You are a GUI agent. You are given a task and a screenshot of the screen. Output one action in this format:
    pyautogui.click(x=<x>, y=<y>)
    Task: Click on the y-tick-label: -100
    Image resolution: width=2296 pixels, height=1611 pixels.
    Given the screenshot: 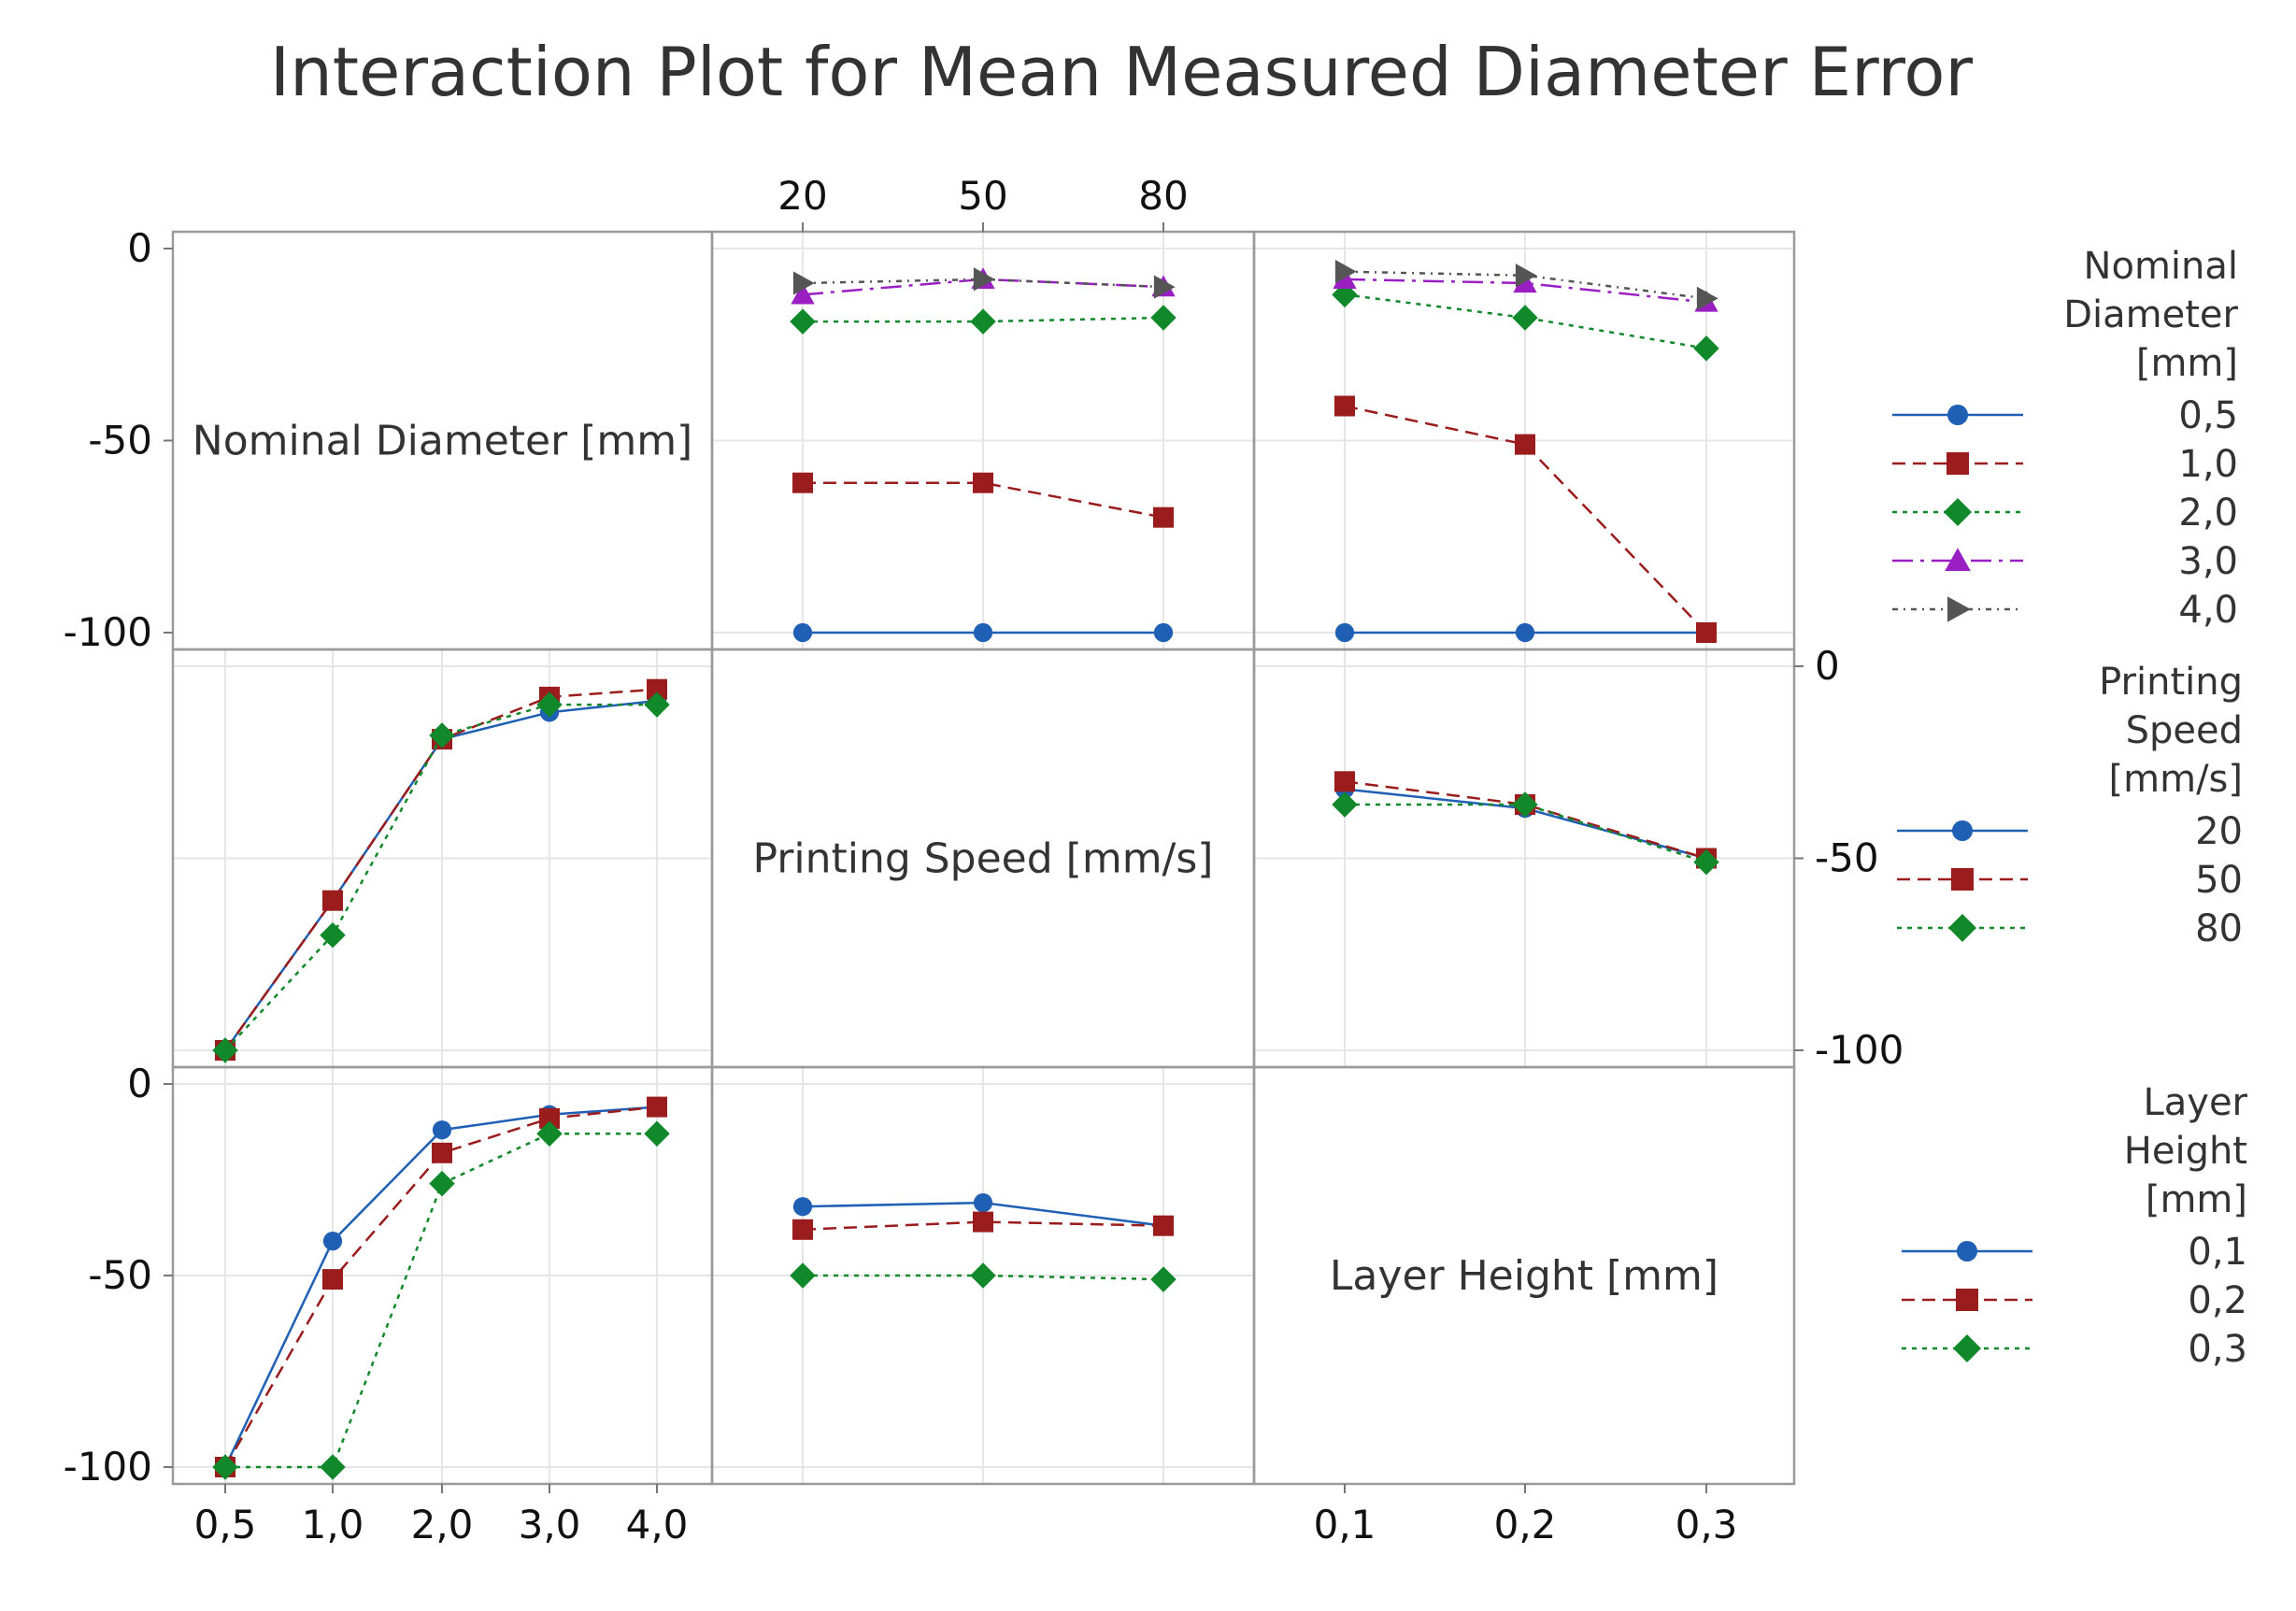 What is the action you would take?
    pyautogui.click(x=108, y=1467)
    